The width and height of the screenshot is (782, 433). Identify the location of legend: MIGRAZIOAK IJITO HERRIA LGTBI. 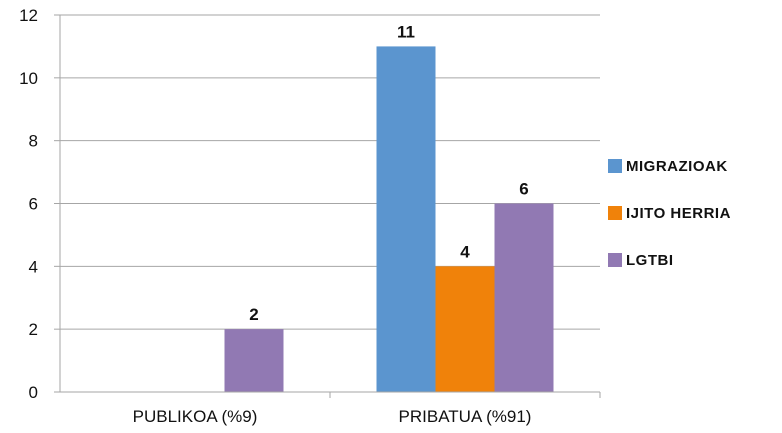
(669, 213).